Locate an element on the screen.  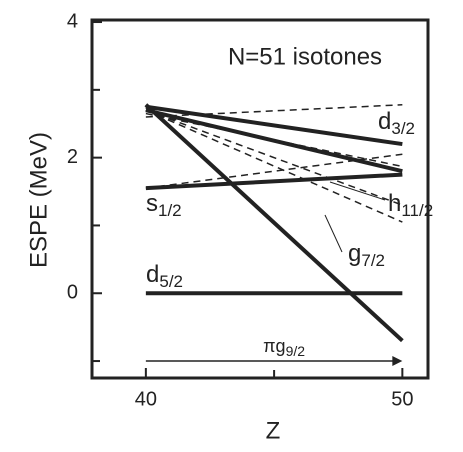
series-label: d3/2 is located at coordinates (396, 123).